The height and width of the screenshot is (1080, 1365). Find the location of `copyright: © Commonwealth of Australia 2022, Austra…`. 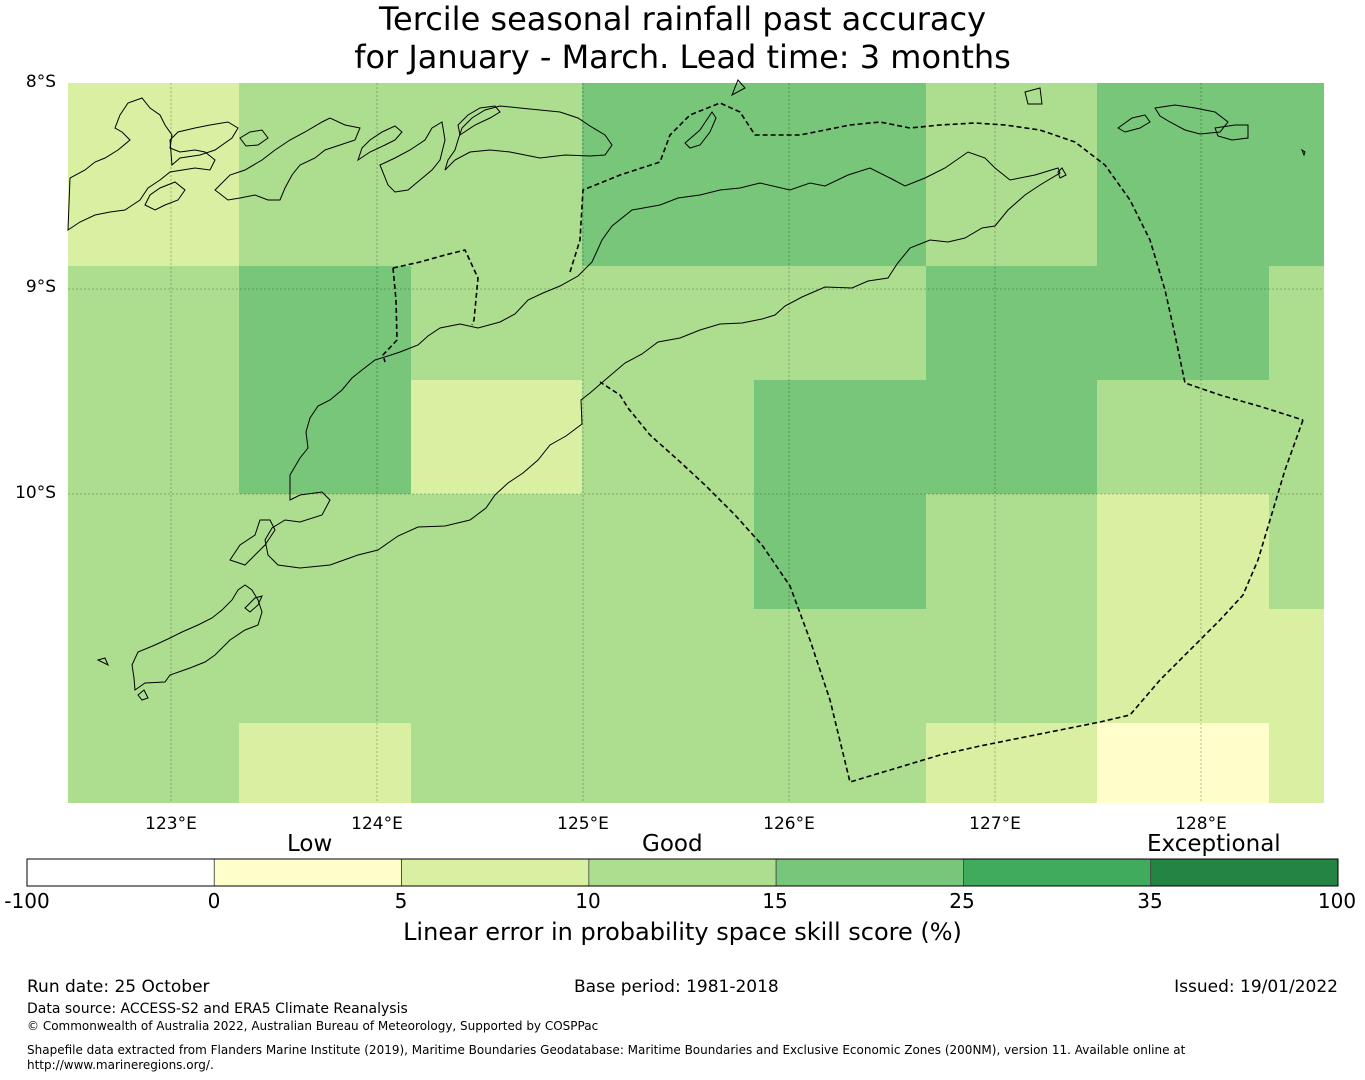

copyright: © Commonwealth of Australia 2022, Austra… is located at coordinates (313, 1026).